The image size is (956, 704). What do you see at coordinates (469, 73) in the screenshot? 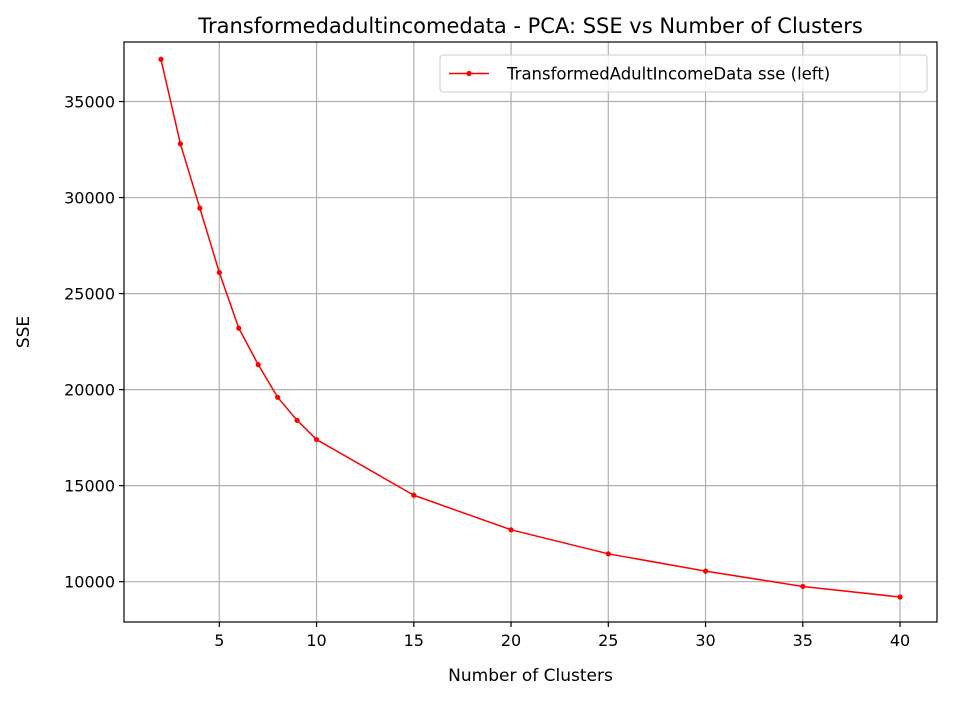
I see `legend-marker-sample` at bounding box center [469, 73].